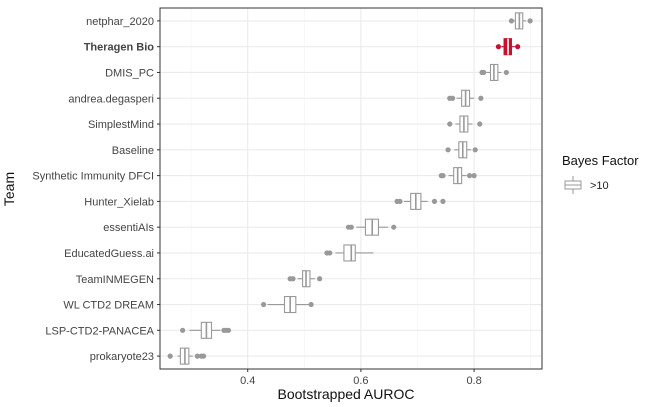 The image size is (658, 407). Describe the element at coordinates (573, 185) in the screenshot. I see `legend-key-box-icon` at that location.